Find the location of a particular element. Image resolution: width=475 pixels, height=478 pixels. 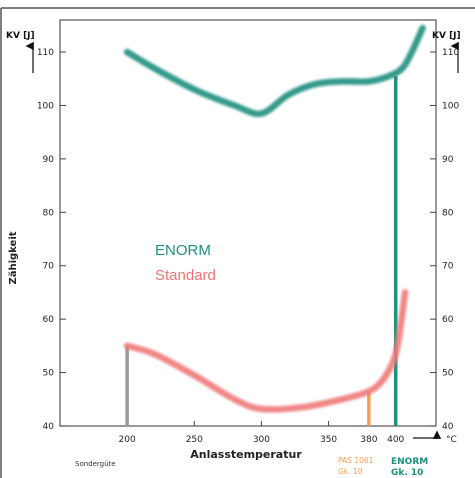

x-tick-label: 400 is located at coordinates (395, 440).